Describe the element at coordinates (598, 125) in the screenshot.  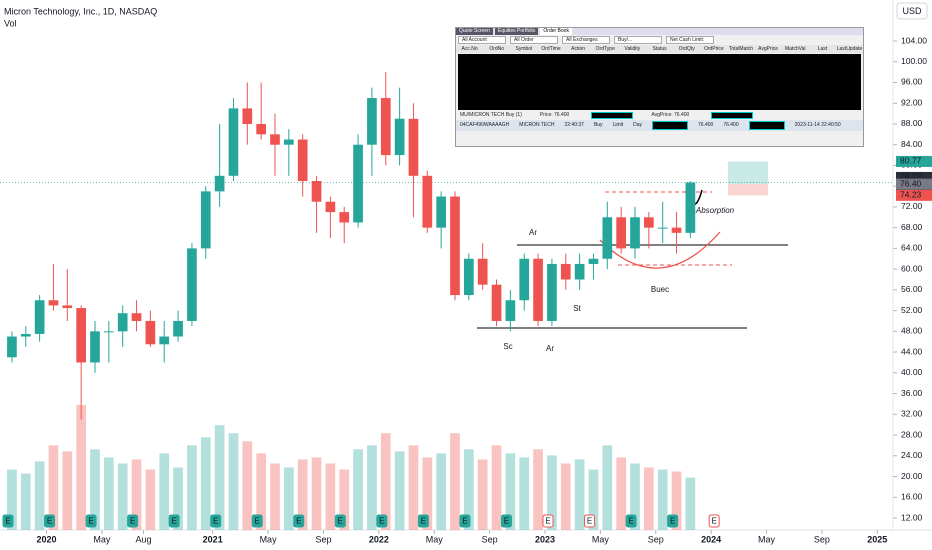
I see `cell: Buy` at that location.